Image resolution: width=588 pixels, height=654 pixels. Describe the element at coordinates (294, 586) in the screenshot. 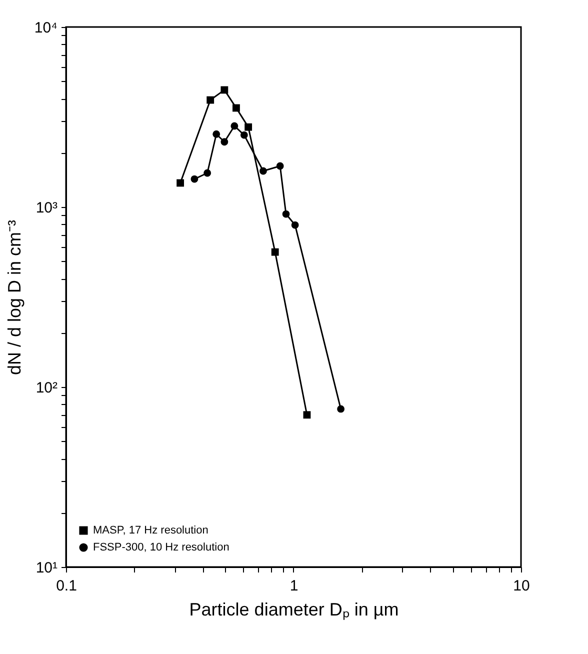

I see `x-tick-label: 1` at that location.